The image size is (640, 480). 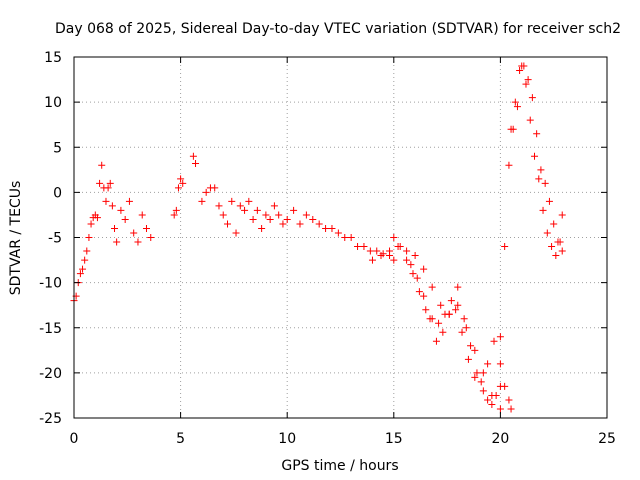 I want to click on y-tick-label: -5, so click(x=55, y=239).